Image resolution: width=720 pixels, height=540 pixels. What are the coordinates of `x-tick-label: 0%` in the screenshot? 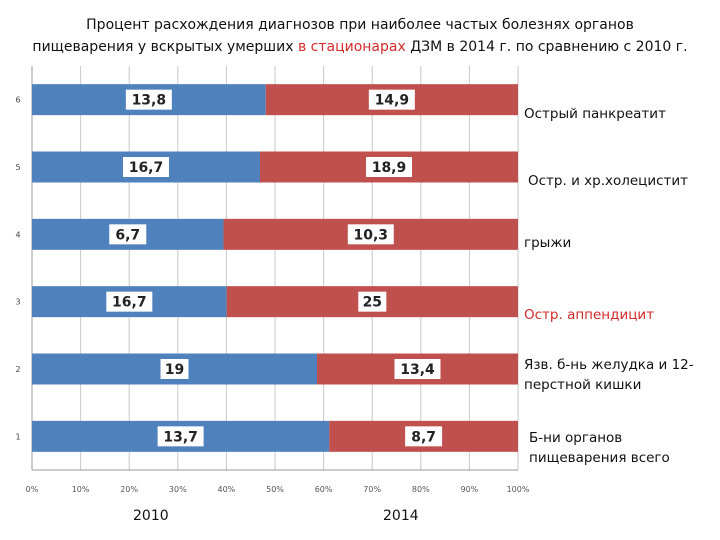 It's located at (32, 489).